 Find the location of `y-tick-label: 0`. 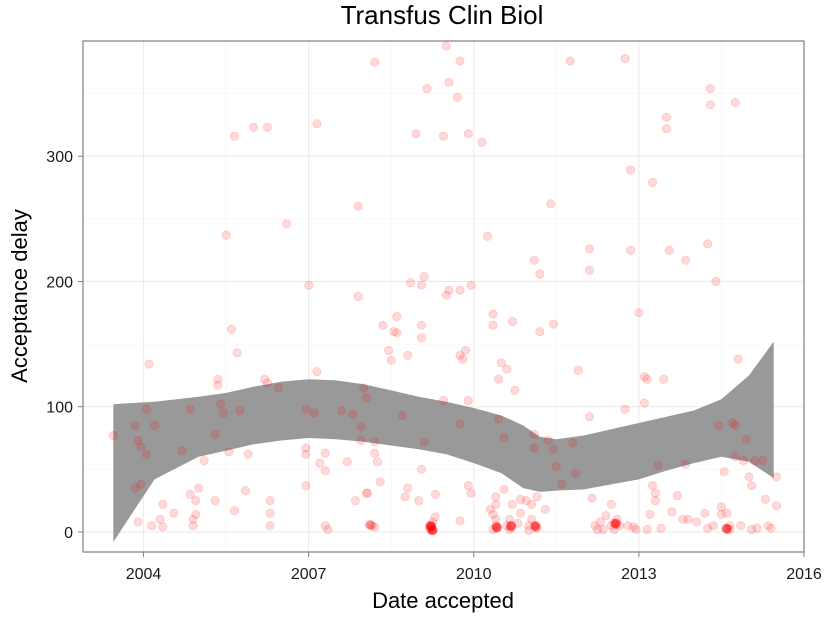

y-tick-label: 0 is located at coordinates (68, 533).